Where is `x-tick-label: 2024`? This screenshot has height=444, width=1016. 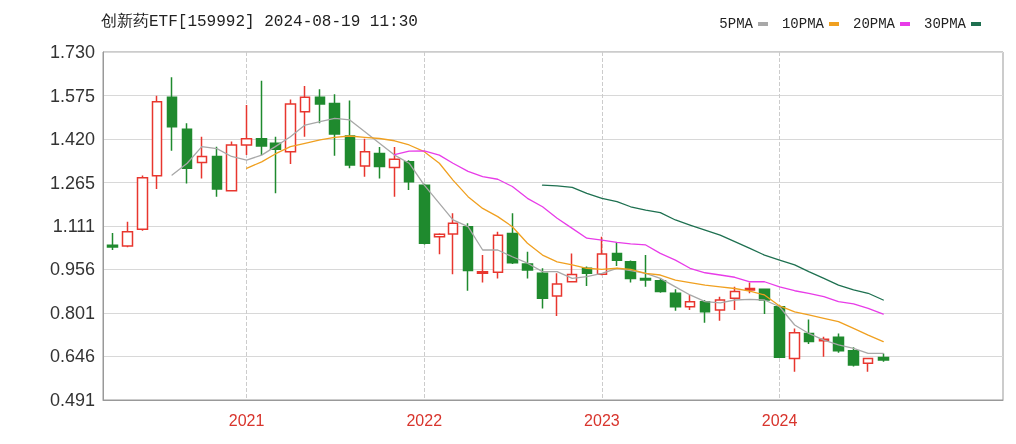 x-tick-label: 2024 is located at coordinates (779, 420).